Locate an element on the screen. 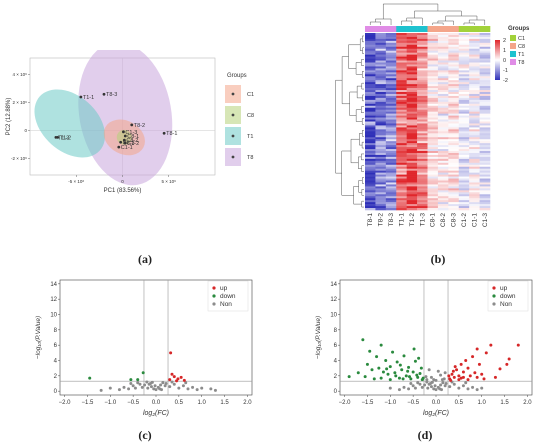 The height and width of the screenshot is (444, 550). column-label-T1-1: T1-1 is located at coordinates (401, 220).